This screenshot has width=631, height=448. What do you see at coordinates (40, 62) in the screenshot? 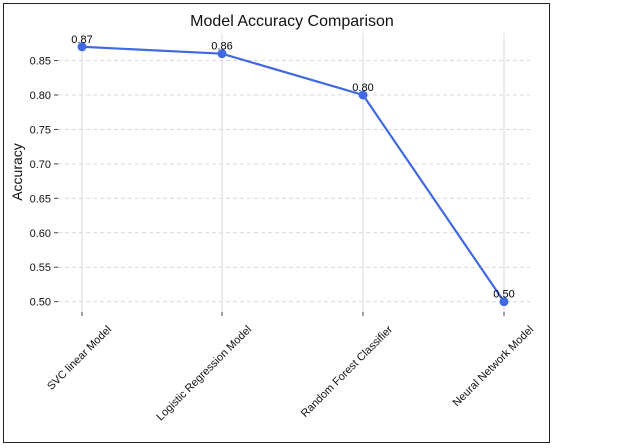
I see `y-tick-label: 0.85` at bounding box center [40, 62].